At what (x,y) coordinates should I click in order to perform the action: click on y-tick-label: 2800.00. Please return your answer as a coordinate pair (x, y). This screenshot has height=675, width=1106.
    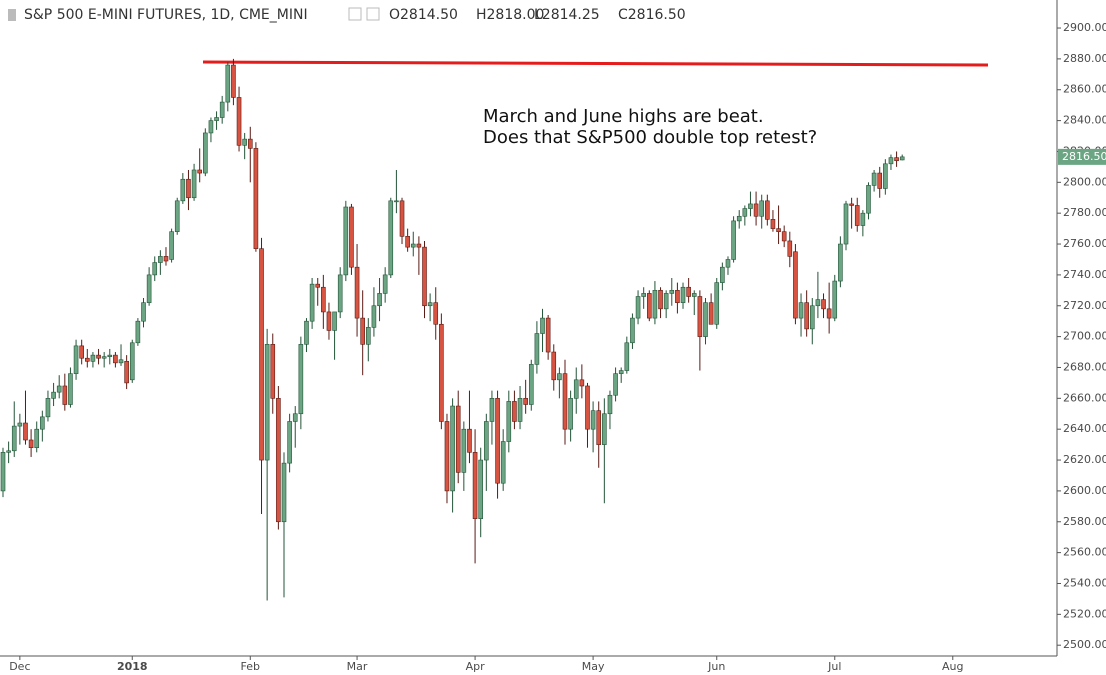
    Looking at the image, I should click on (1084, 181).